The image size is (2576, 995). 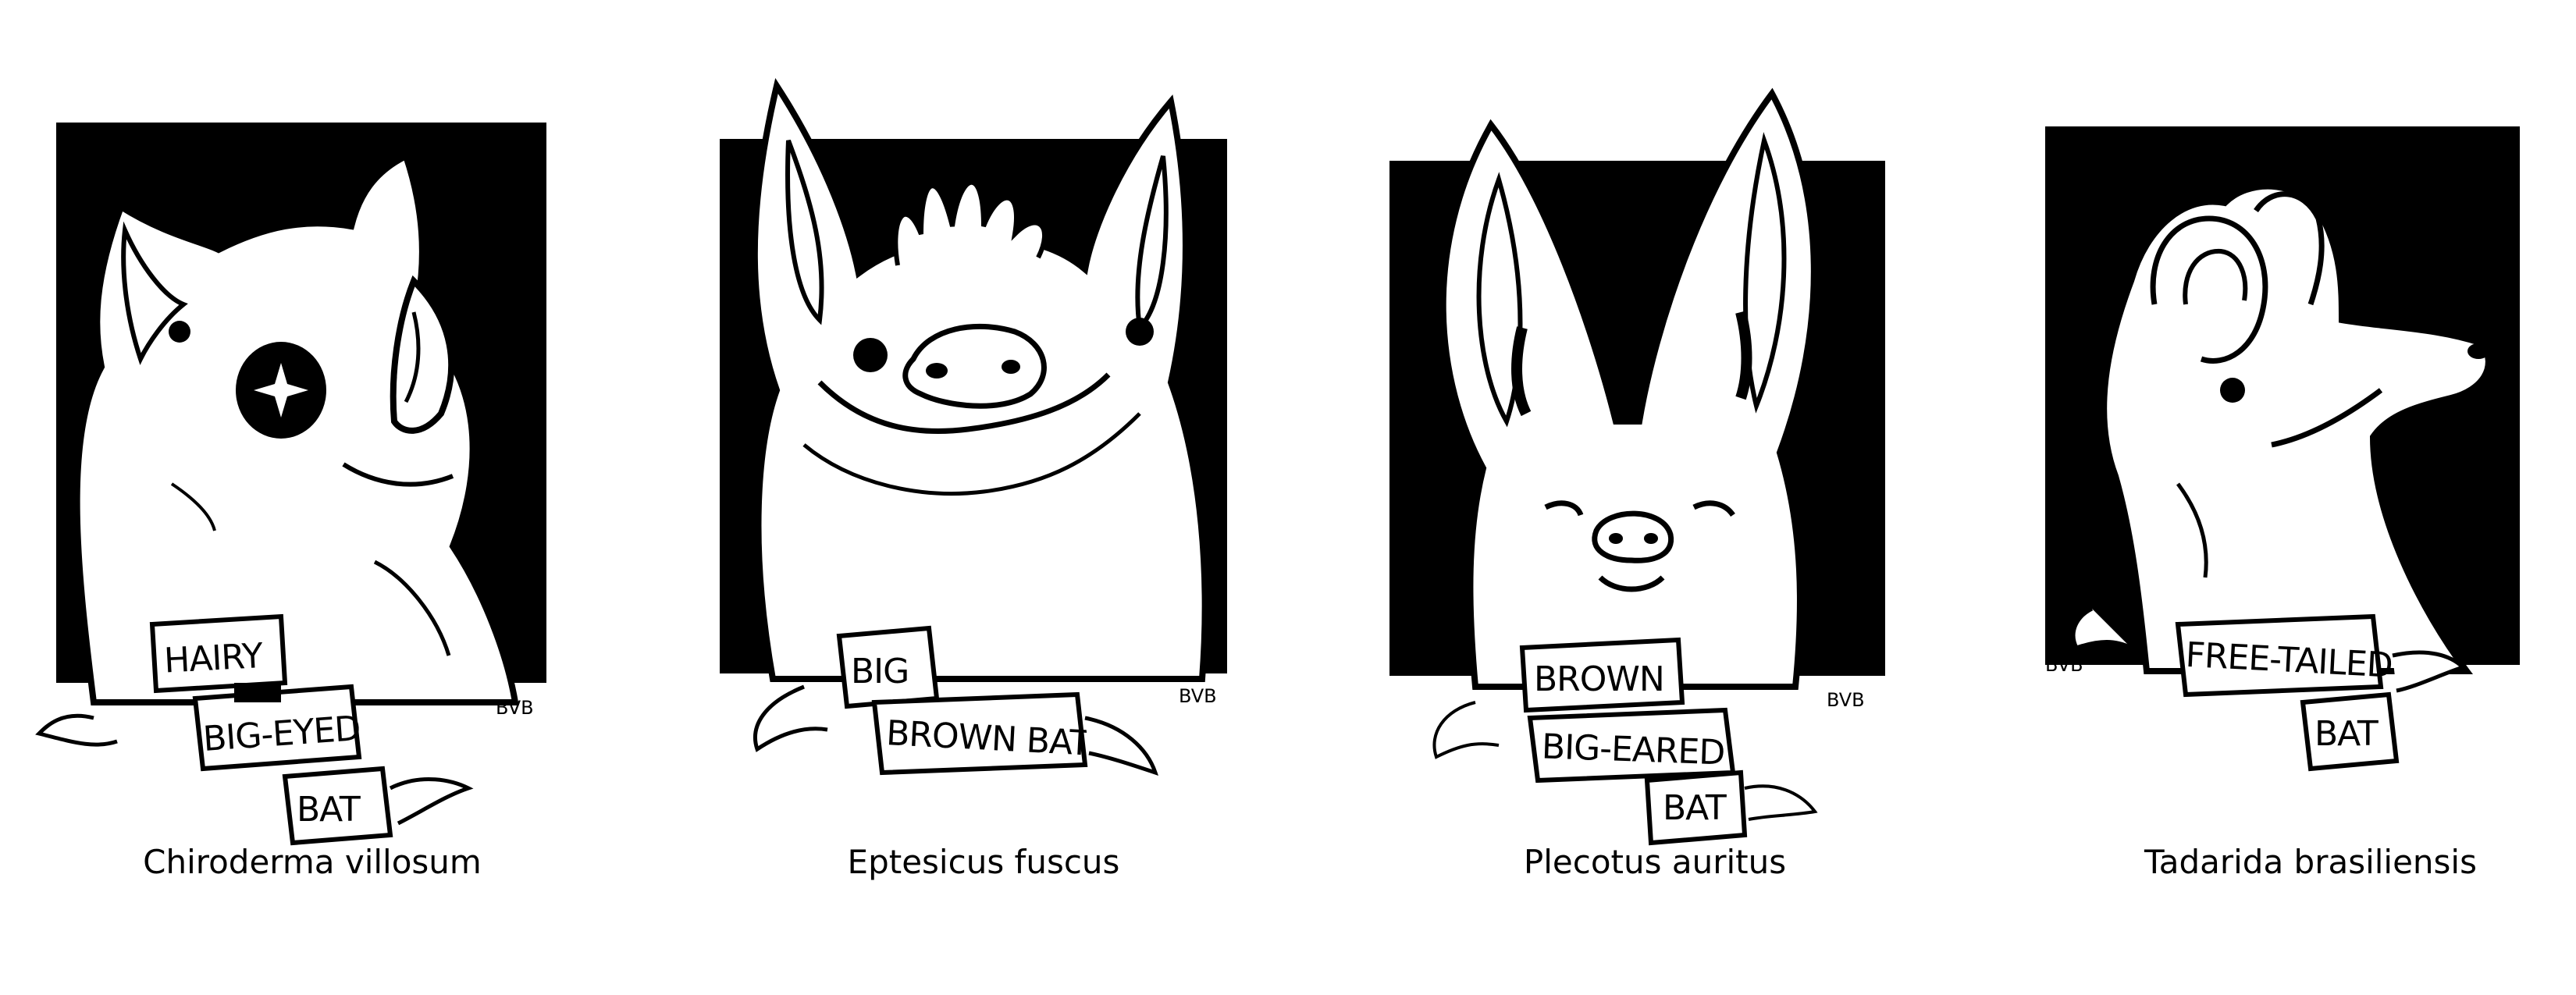 I want to click on name-banner: HAIRY BIG-EYED BAT, so click(x=255, y=730).